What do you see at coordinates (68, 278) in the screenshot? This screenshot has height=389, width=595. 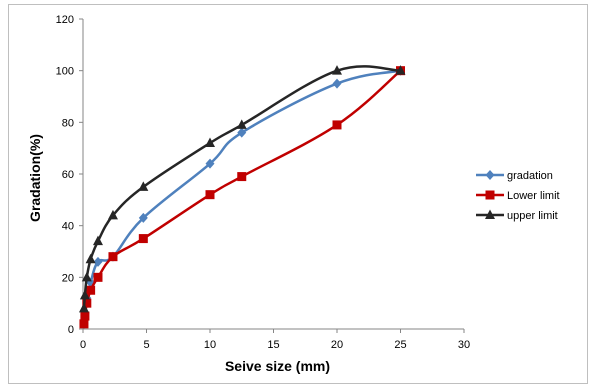 I see `y-tick-label: 20` at bounding box center [68, 278].